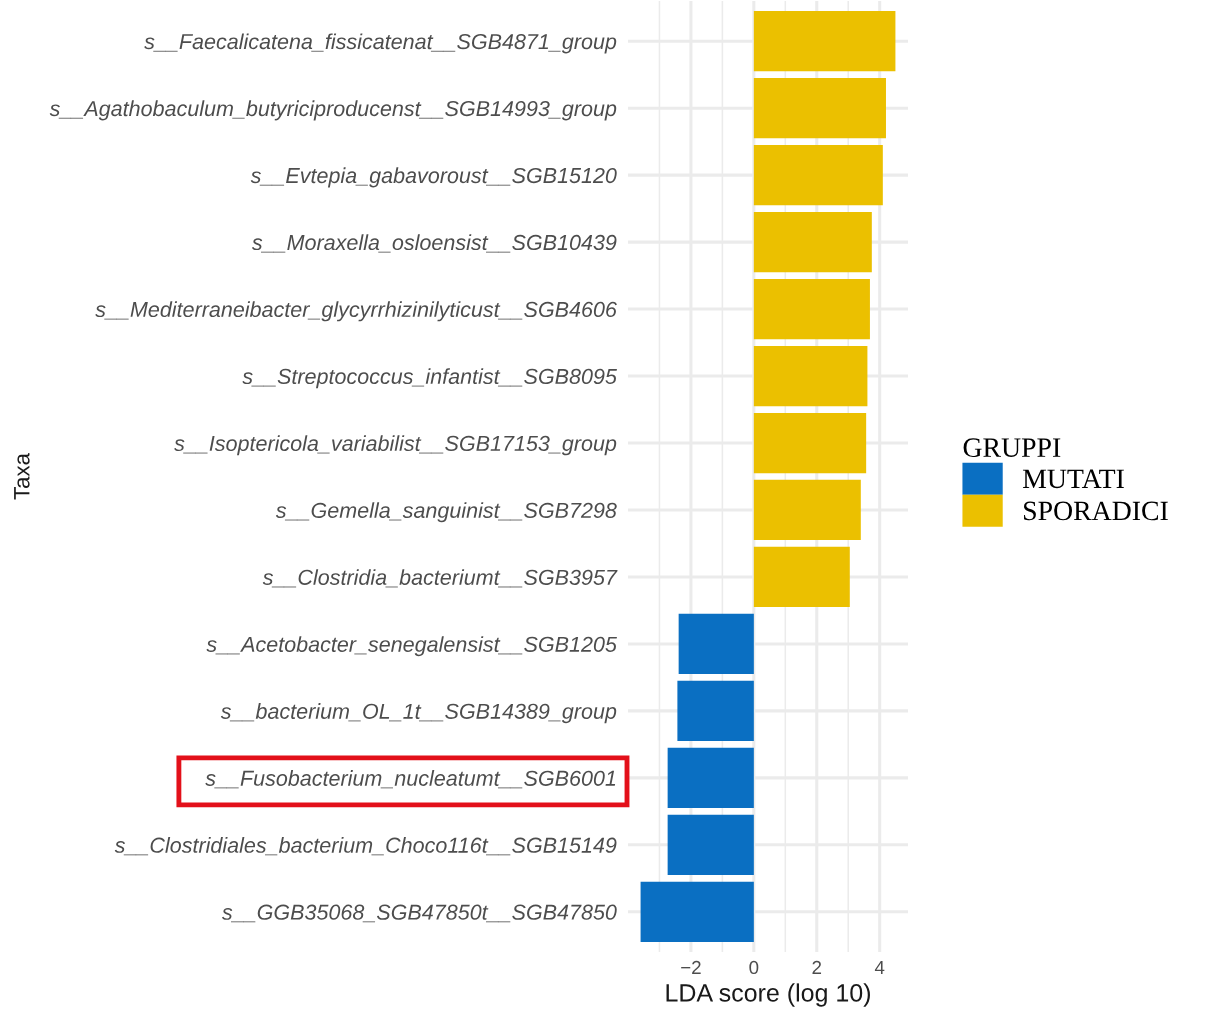 This screenshot has height=1017, width=1220. Describe the element at coordinates (395, 445) in the screenshot. I see `y-tick-label: s__Isoptericola_variabilist__SGB17153_group` at that location.